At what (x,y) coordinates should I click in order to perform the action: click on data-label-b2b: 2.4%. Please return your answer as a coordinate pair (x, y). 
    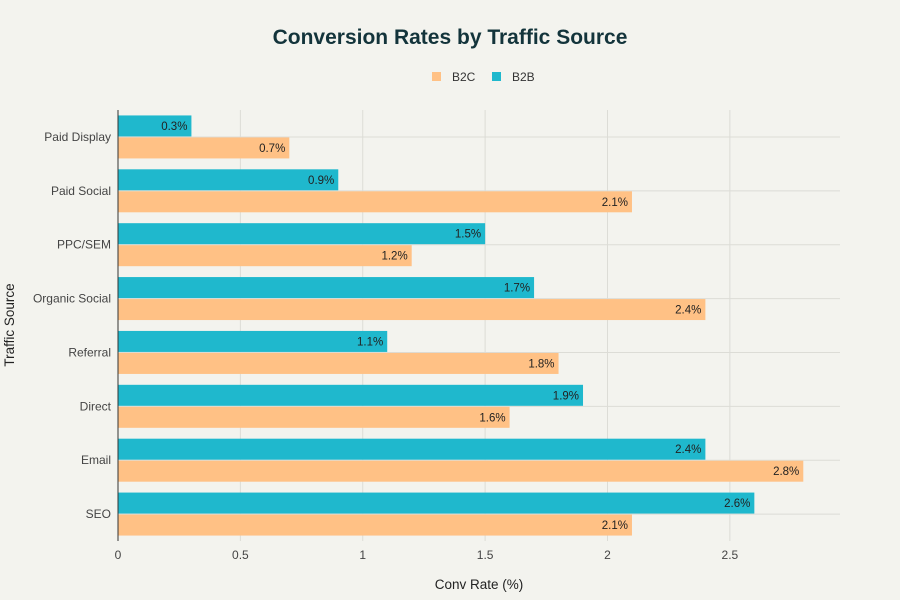
    Looking at the image, I should click on (688, 450).